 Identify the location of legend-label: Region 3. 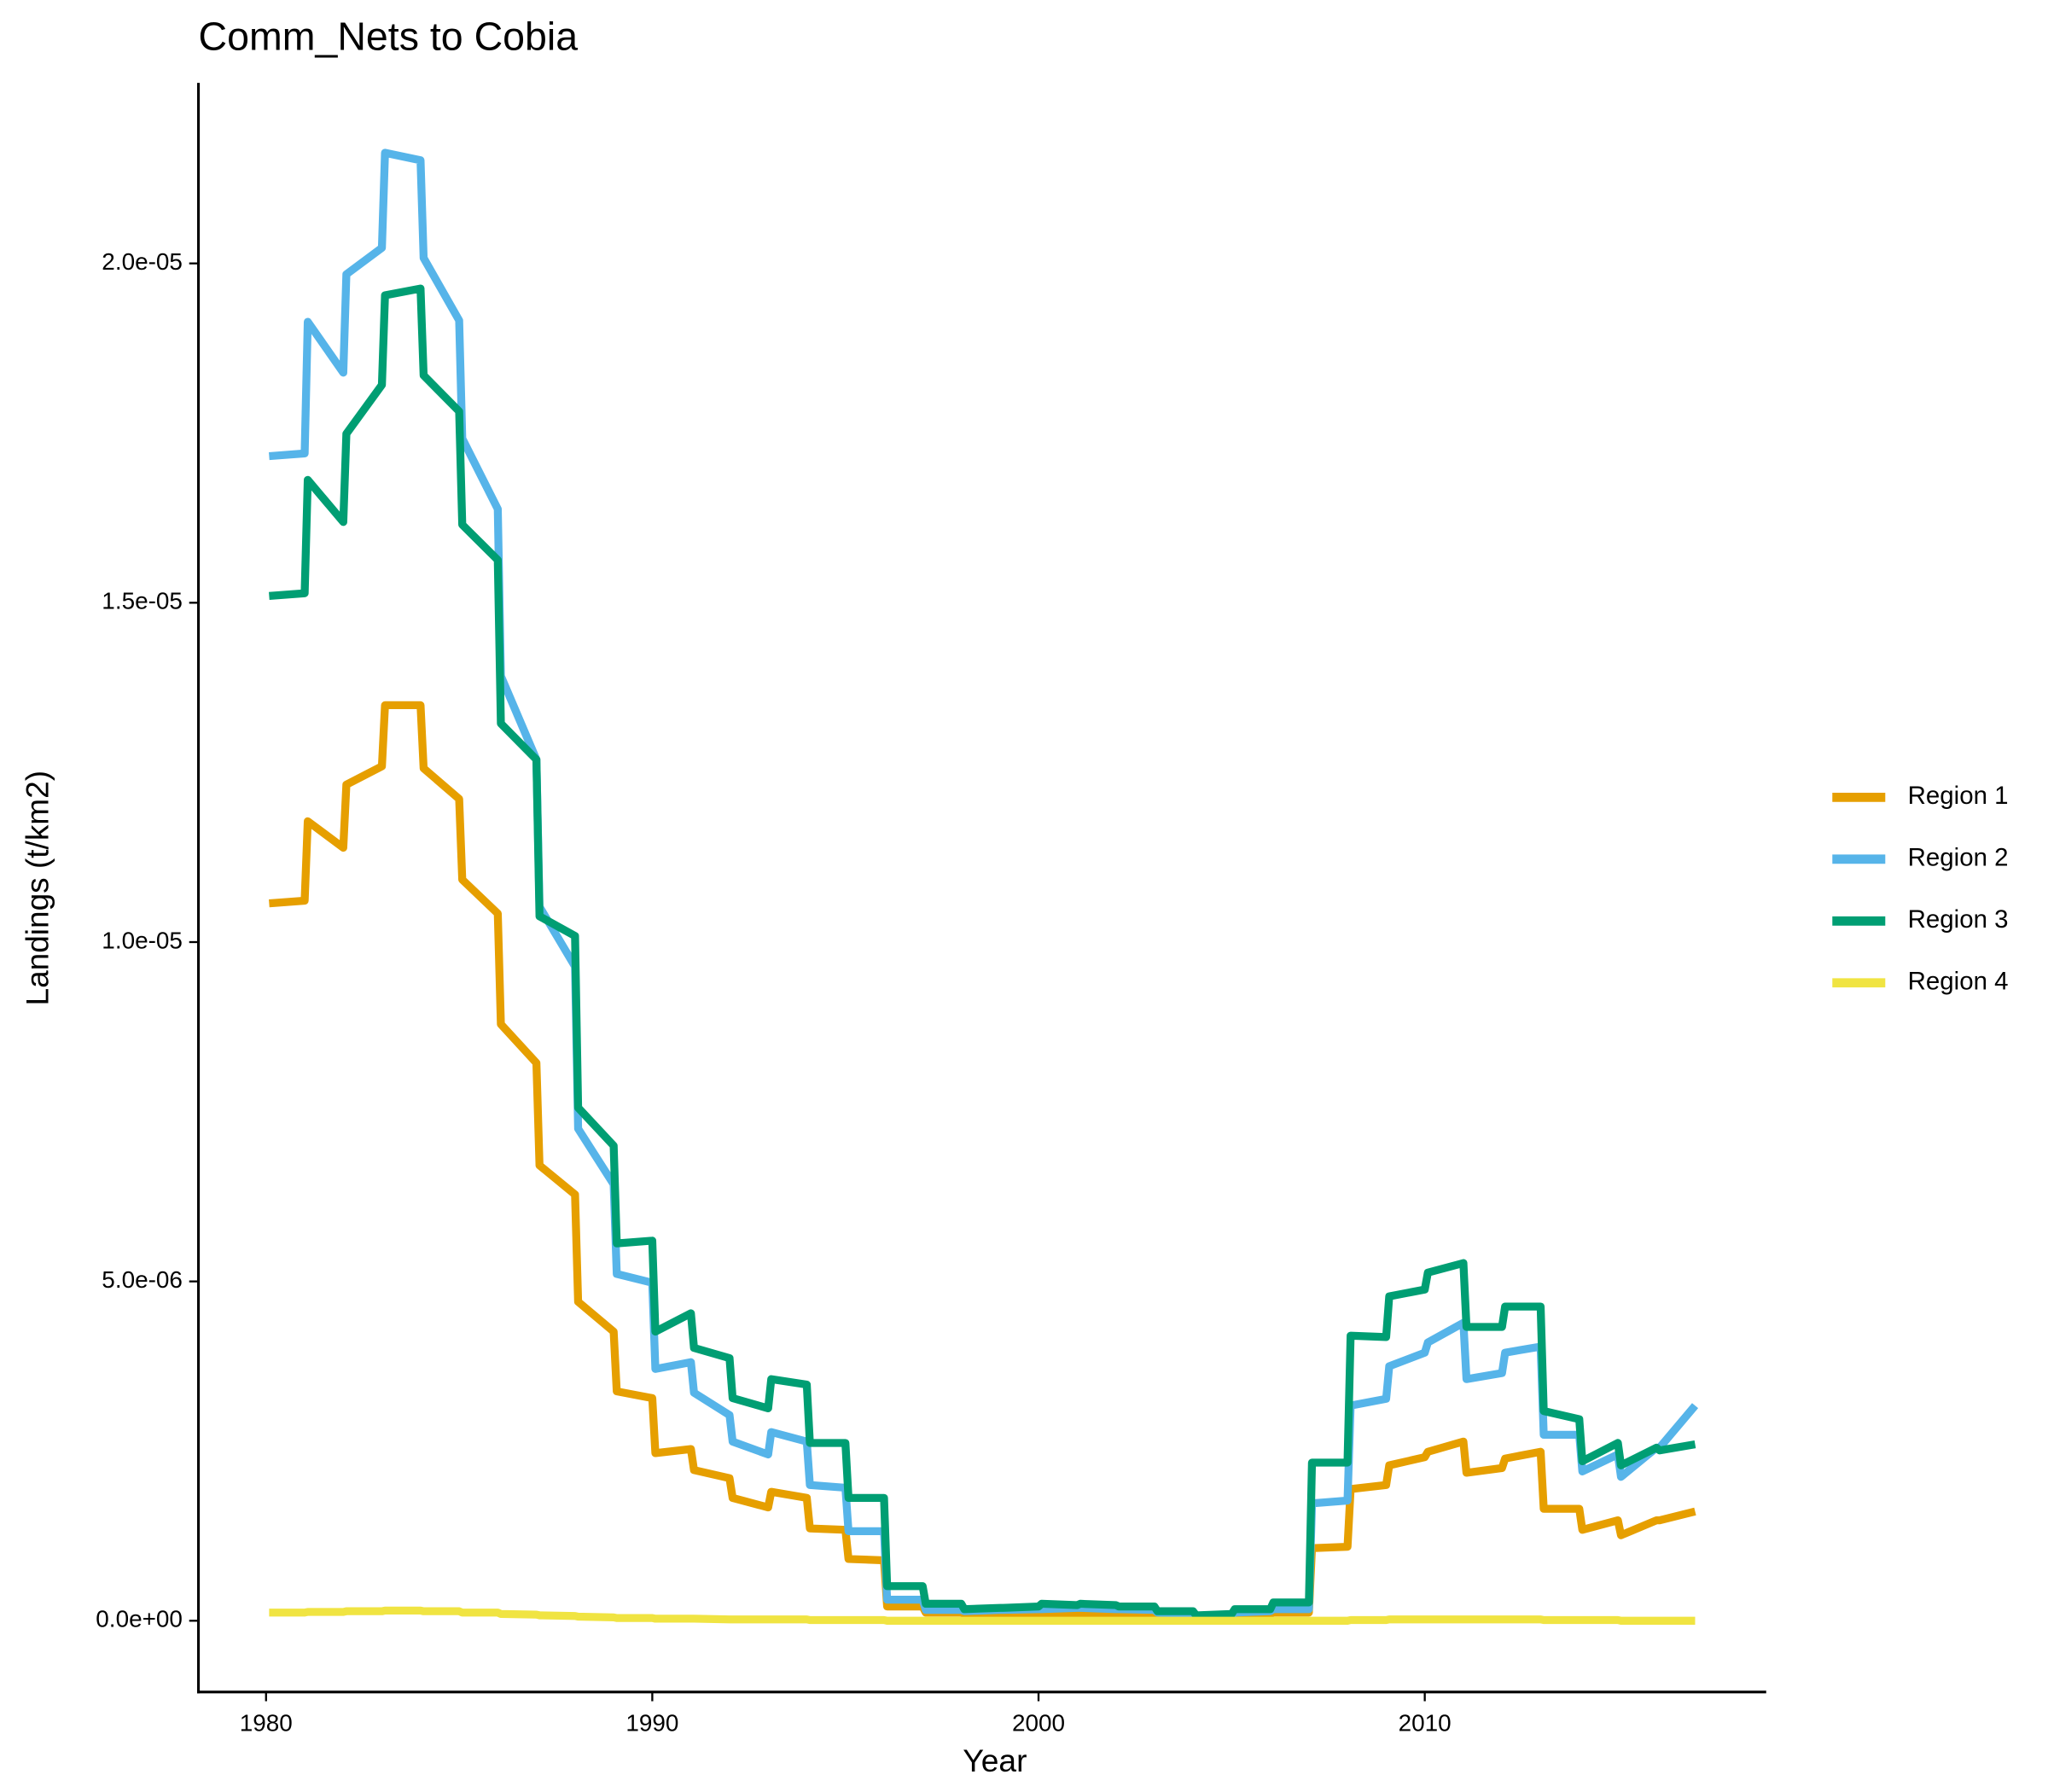
(1959, 920).